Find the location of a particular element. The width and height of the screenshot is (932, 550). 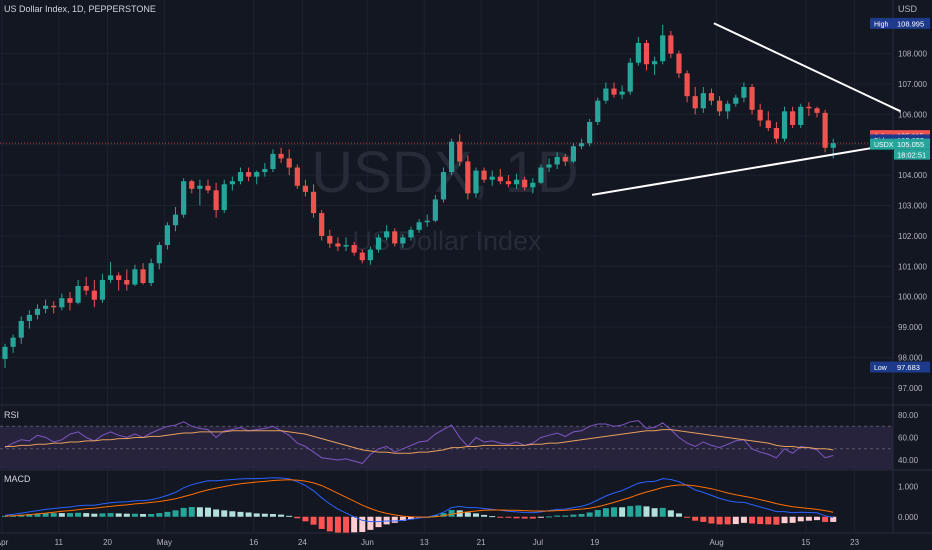

rsi-ma-line is located at coordinates (419, 441).